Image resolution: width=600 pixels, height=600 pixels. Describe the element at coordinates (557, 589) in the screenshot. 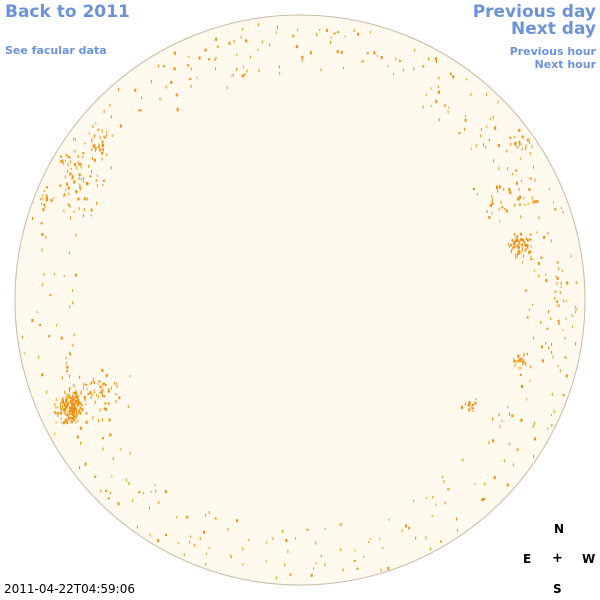

I see `compass-south-label: S` at that location.